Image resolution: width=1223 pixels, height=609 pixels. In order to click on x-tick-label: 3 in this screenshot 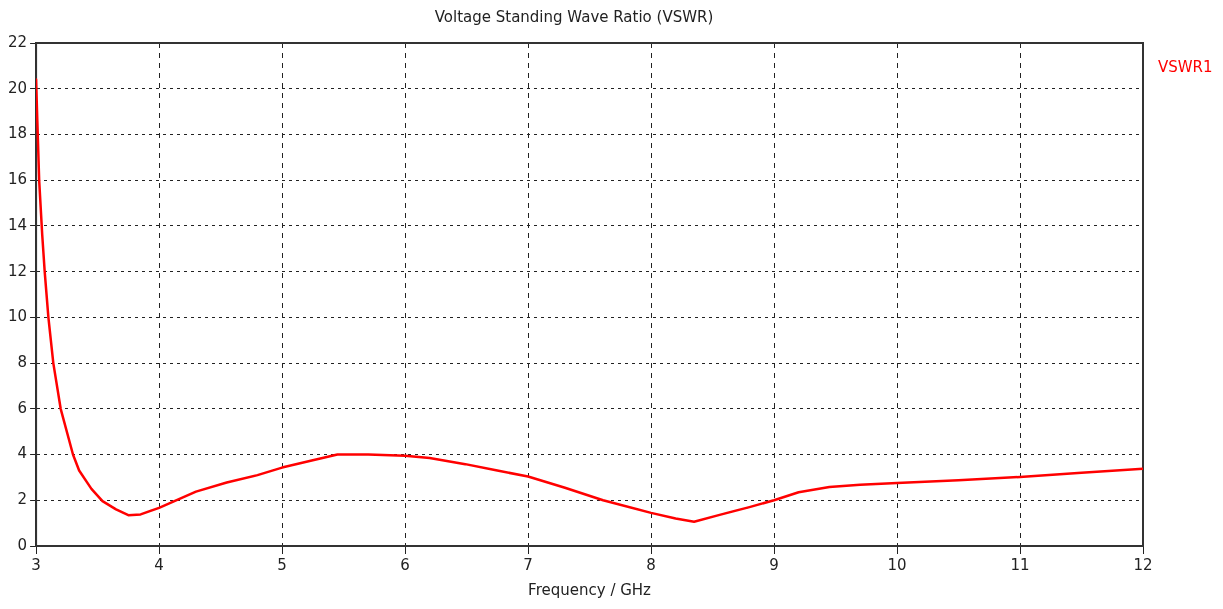, I will do `click(36, 564)`.